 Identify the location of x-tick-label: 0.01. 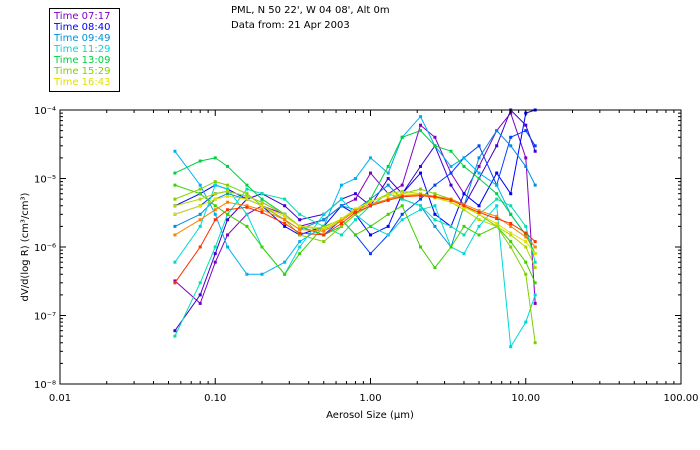
(60, 398).